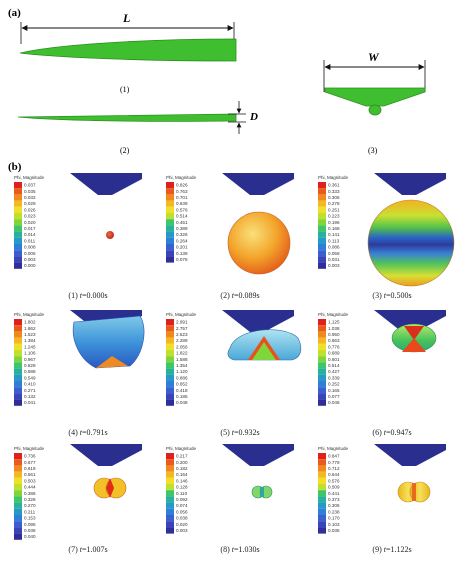  Describe the element at coordinates (182, 359) in the screenshot. I see `legend-value: 1.588` at that location.